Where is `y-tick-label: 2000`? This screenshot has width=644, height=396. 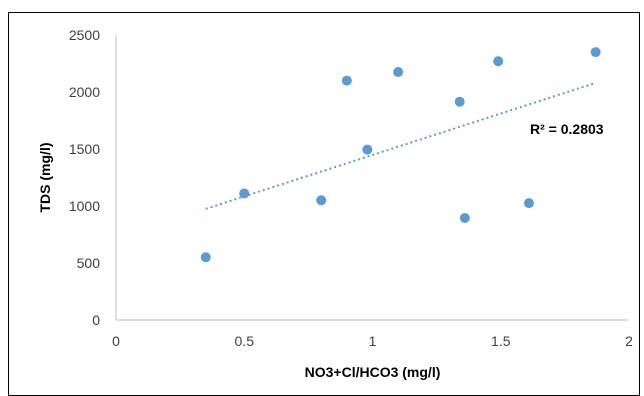
y-tick-label: 2000 is located at coordinates (84, 92).